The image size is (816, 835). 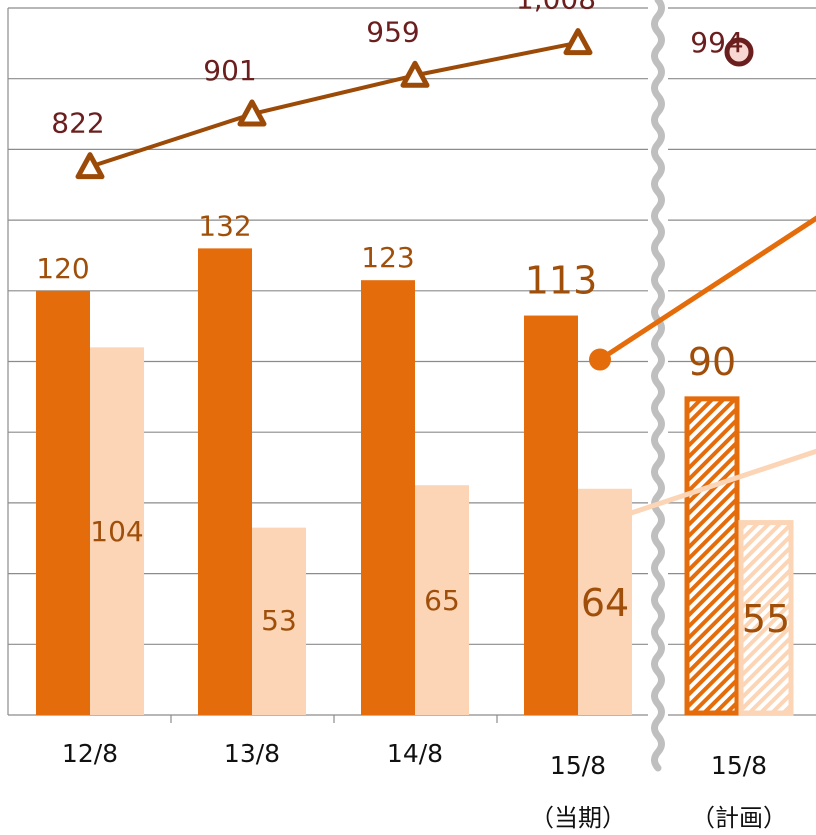 What do you see at coordinates (387, 257) in the screenshot?
I see `bar-value-label: 123` at bounding box center [387, 257].